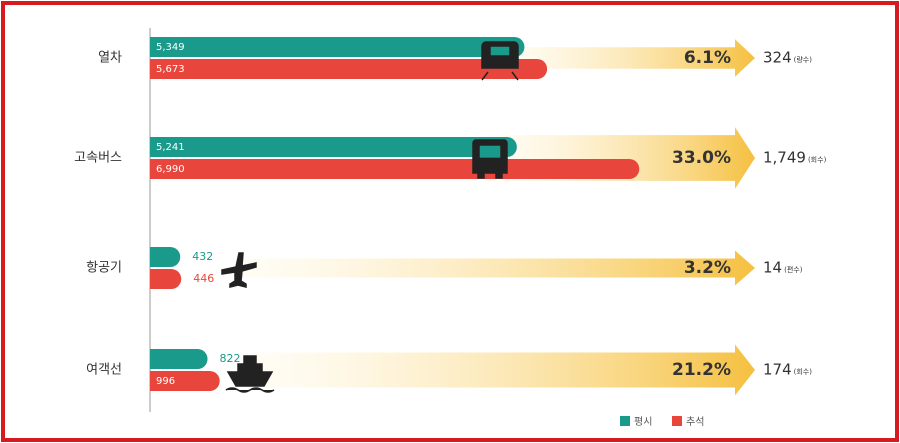 This screenshot has height=443, width=900. What do you see at coordinates (104, 370) in the screenshot?
I see `category-label: 여객선` at bounding box center [104, 370].